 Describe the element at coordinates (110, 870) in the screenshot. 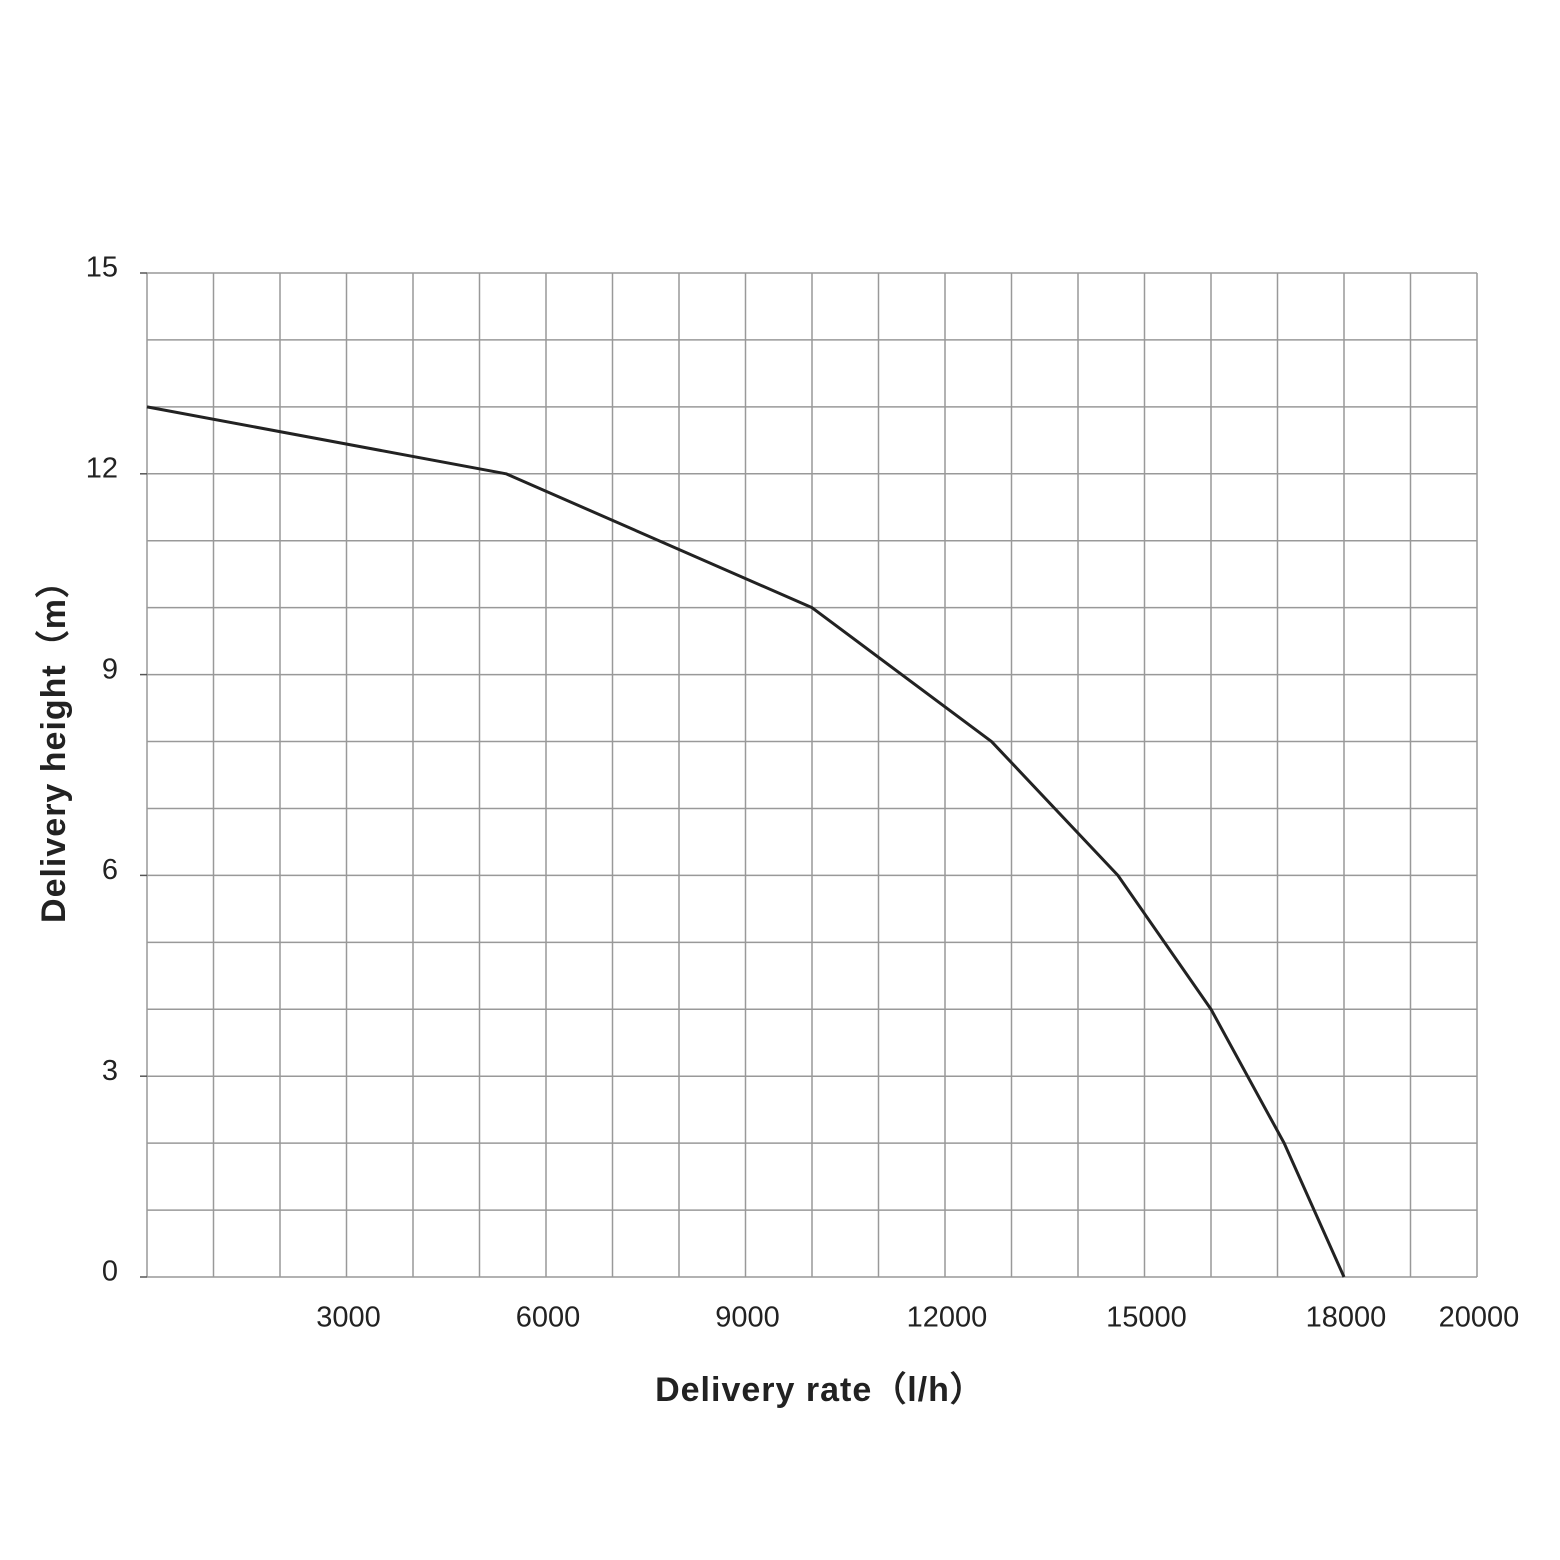

I see `y-tick-label: 6` at that location.